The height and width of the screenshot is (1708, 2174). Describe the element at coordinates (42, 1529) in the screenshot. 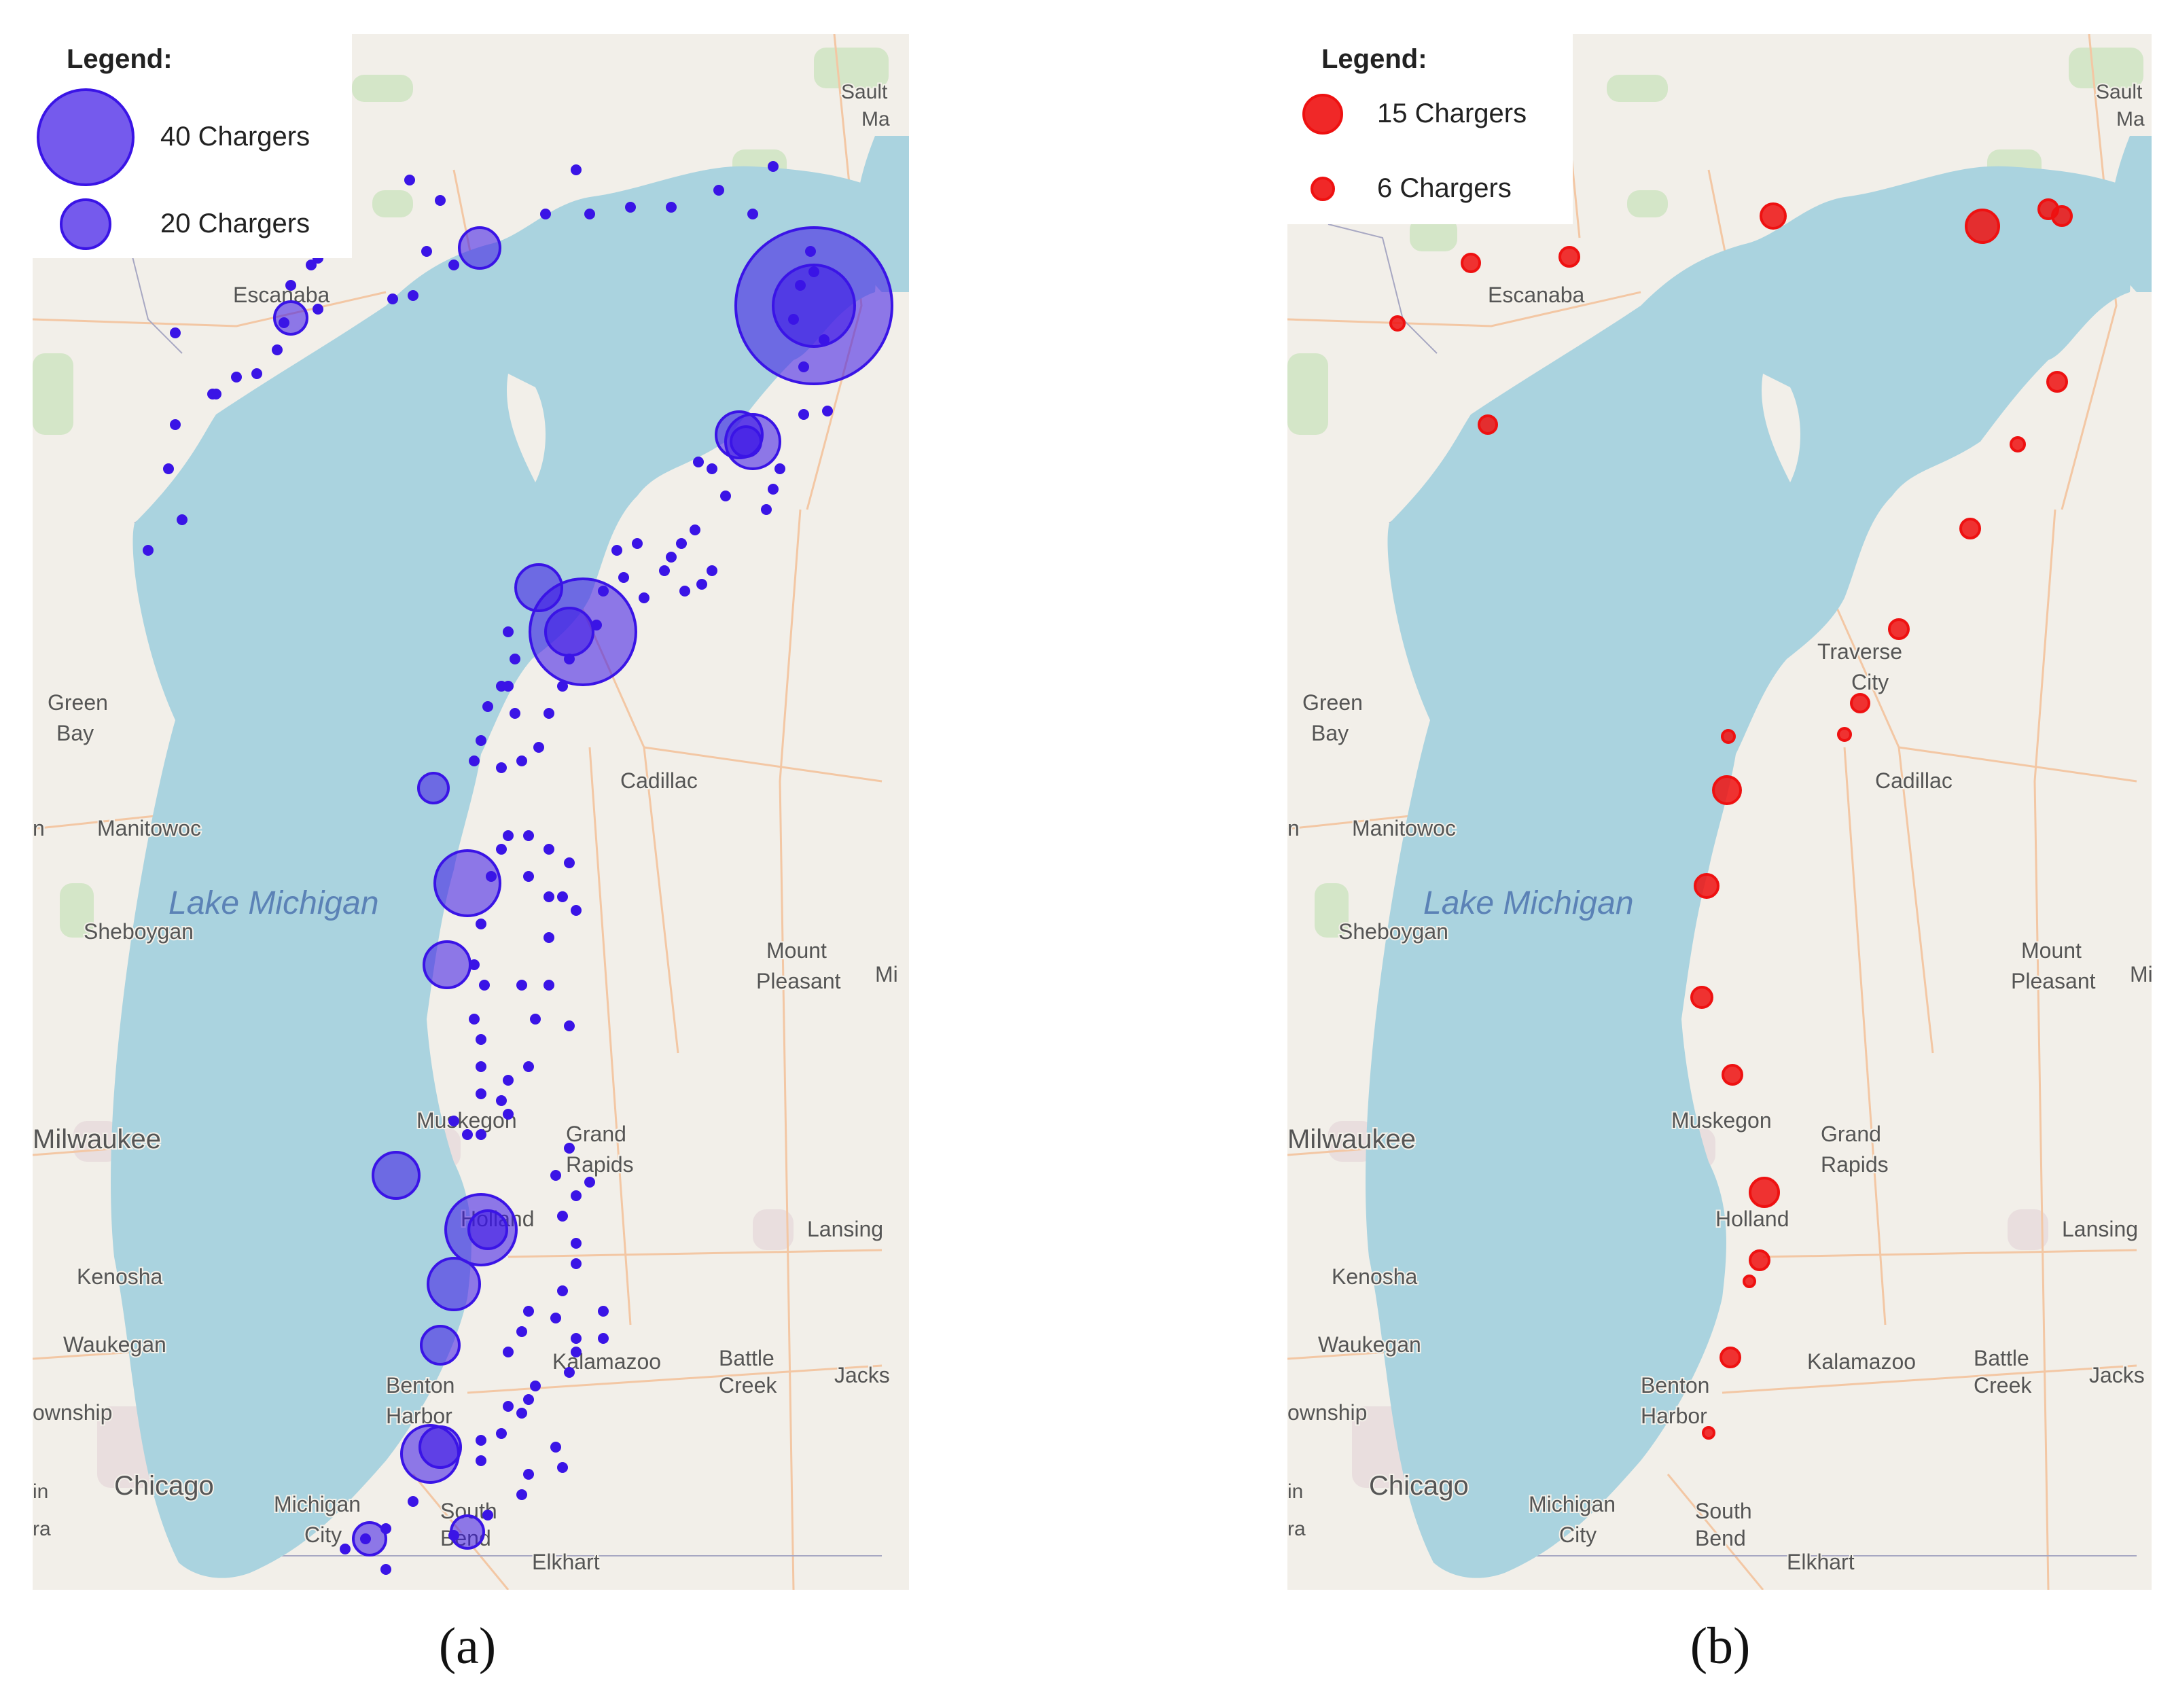

I see `label-edge: ra` at that location.